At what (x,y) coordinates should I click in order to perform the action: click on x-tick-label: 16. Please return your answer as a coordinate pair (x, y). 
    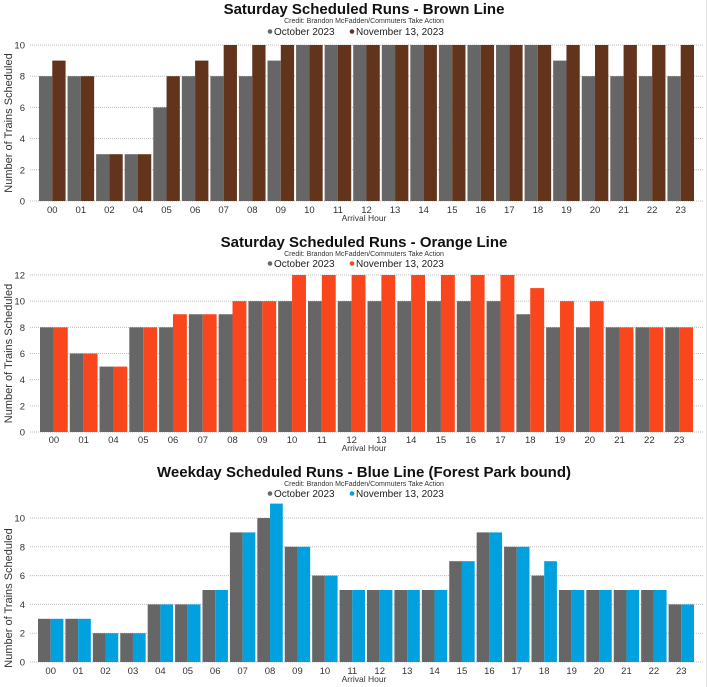
    Looking at the image, I should click on (489, 671).